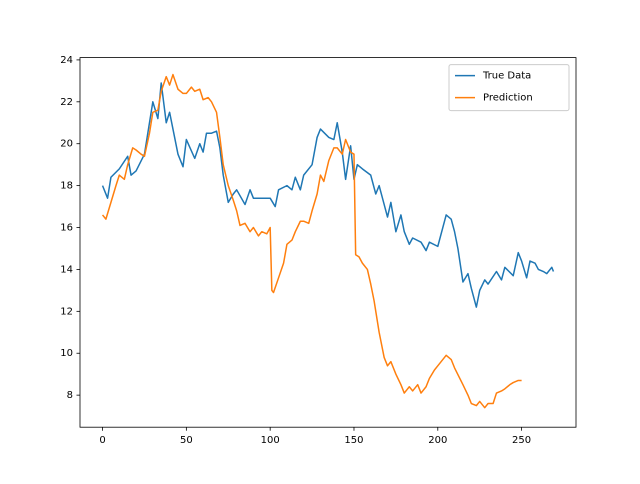  I want to click on y-tick-label: 12, so click(66, 311).